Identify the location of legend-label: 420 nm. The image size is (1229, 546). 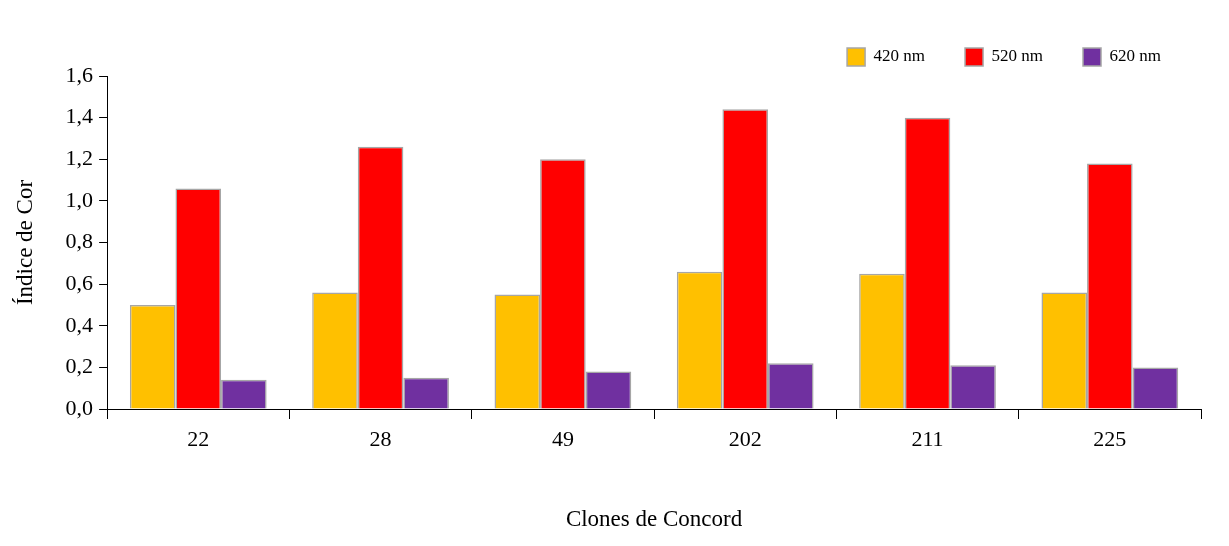
(899, 56).